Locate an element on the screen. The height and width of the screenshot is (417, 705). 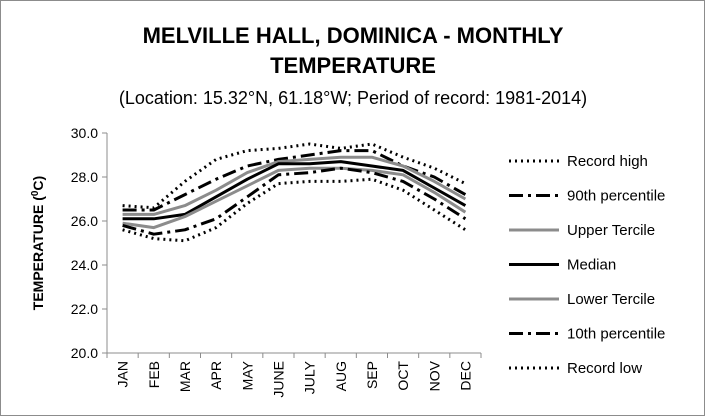
y-axis-label: TEMPERATURE (0C) is located at coordinates (38, 243).